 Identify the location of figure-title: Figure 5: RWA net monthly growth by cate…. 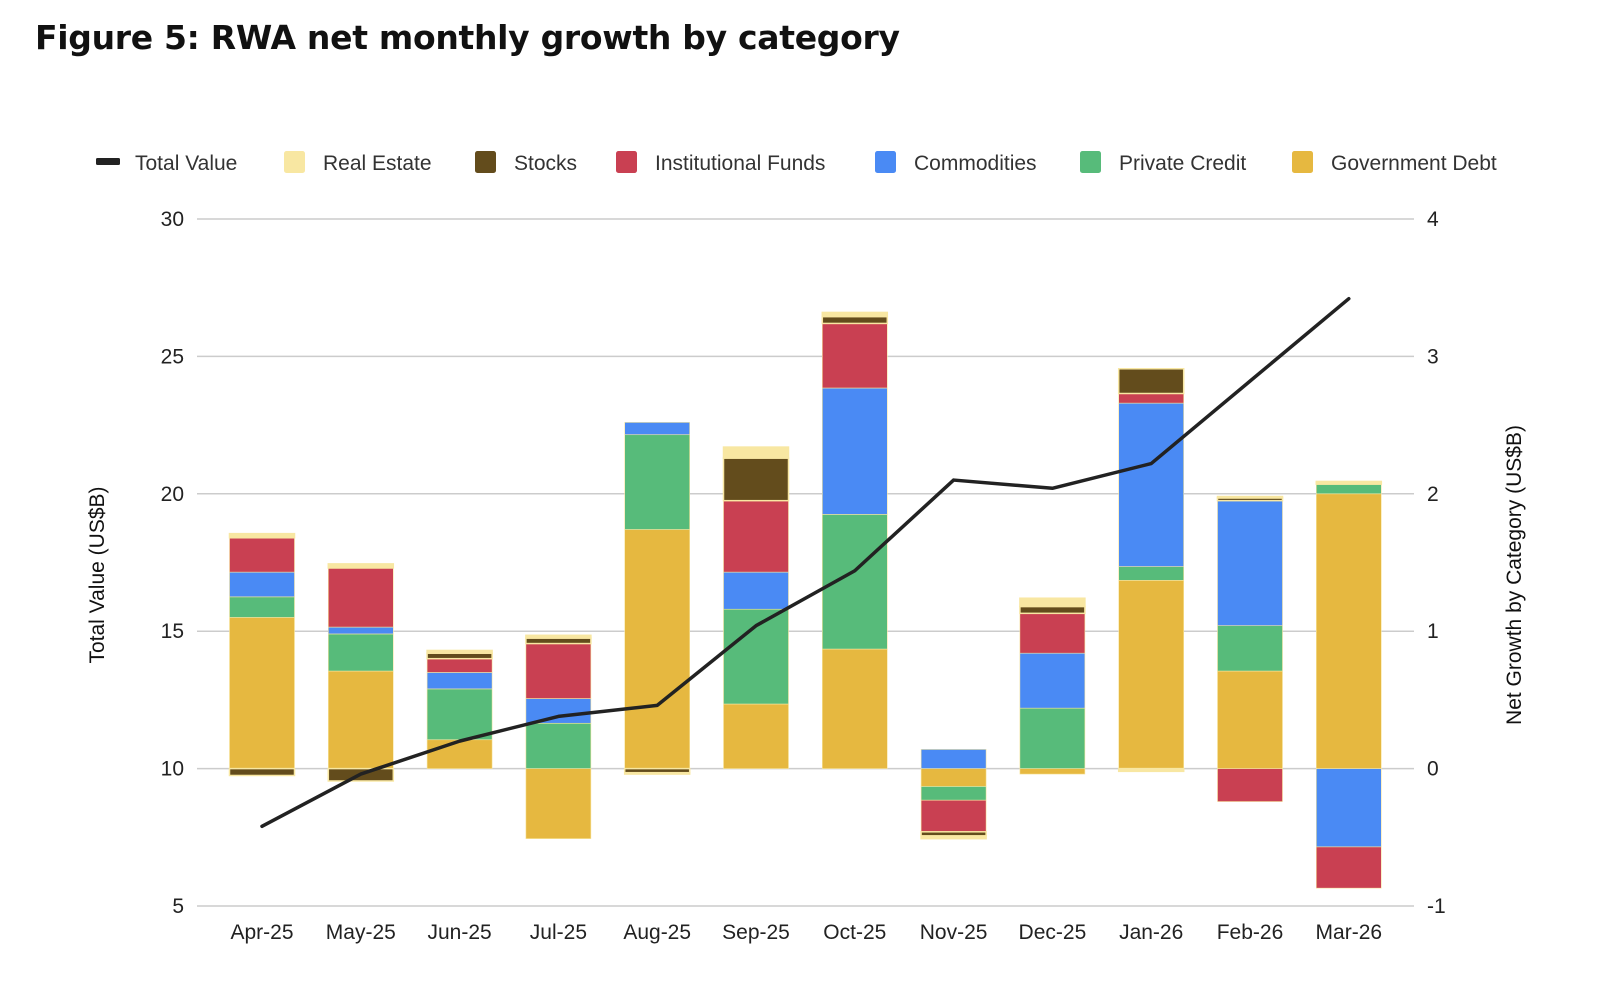
(467, 37).